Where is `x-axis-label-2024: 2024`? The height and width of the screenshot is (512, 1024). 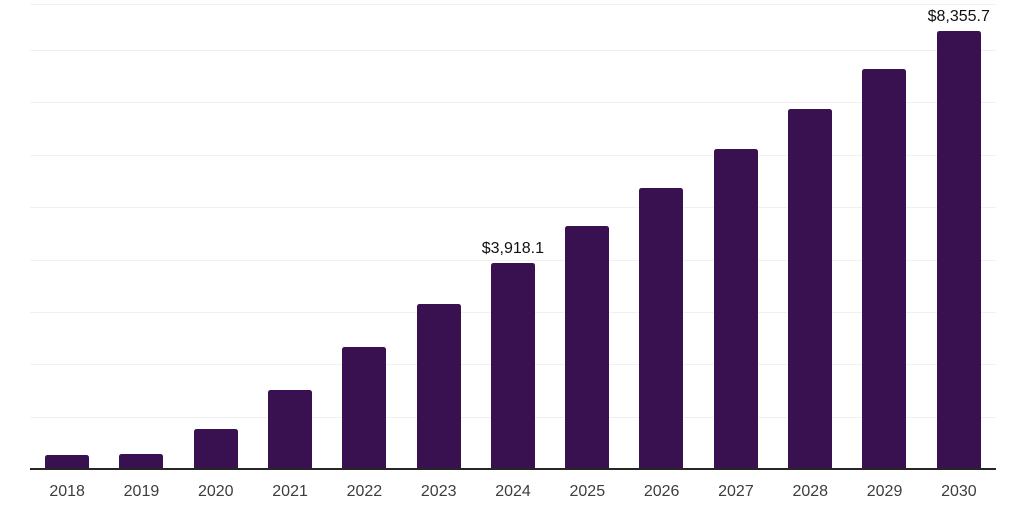
x-axis-label-2024: 2024 is located at coordinates (513, 491).